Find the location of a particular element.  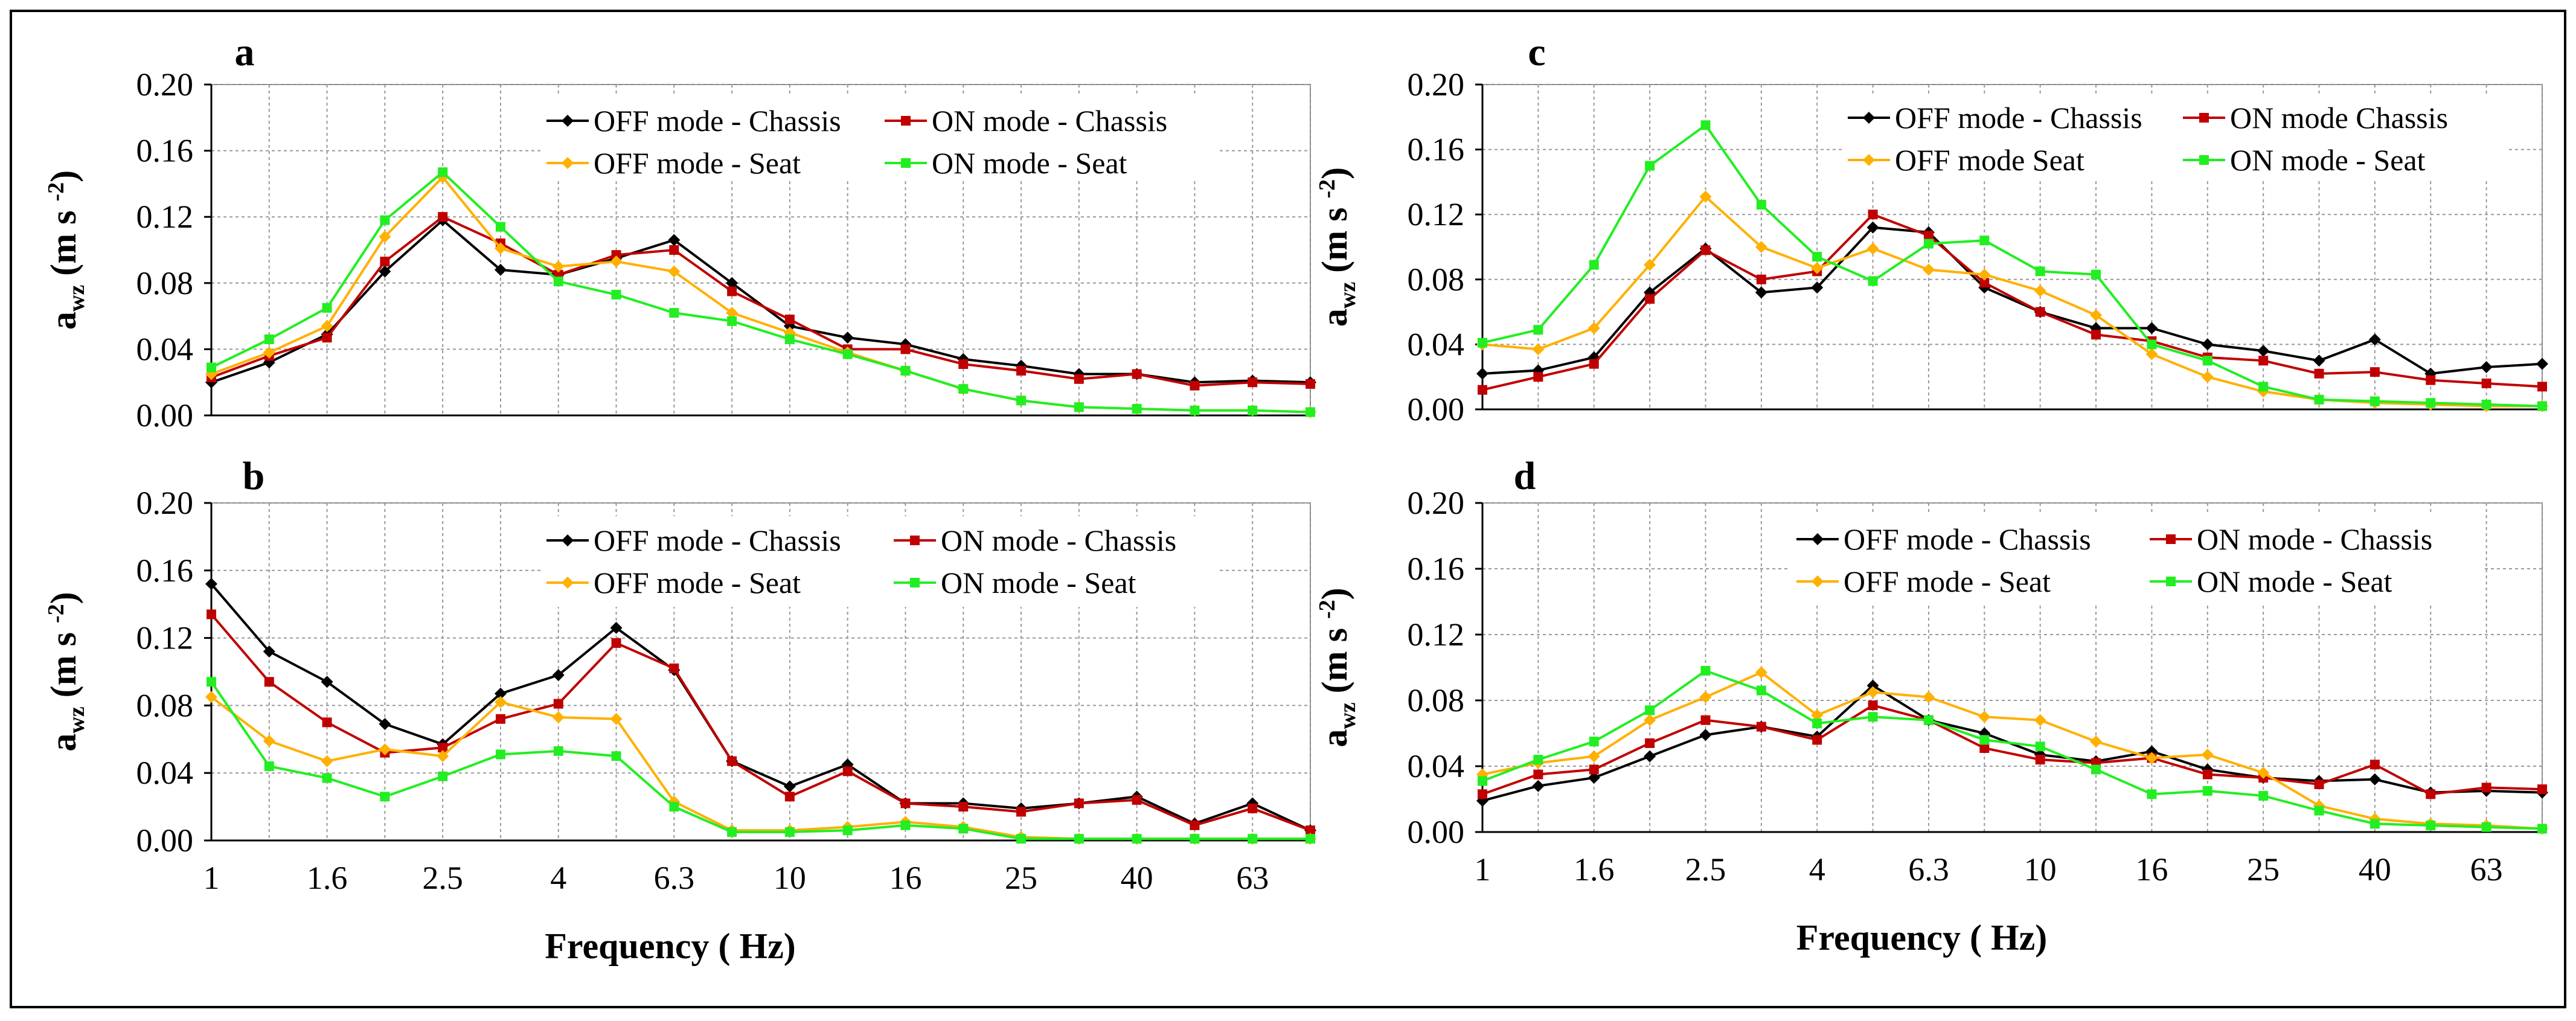

x-tick-label-d: 4 is located at coordinates (1817, 869).